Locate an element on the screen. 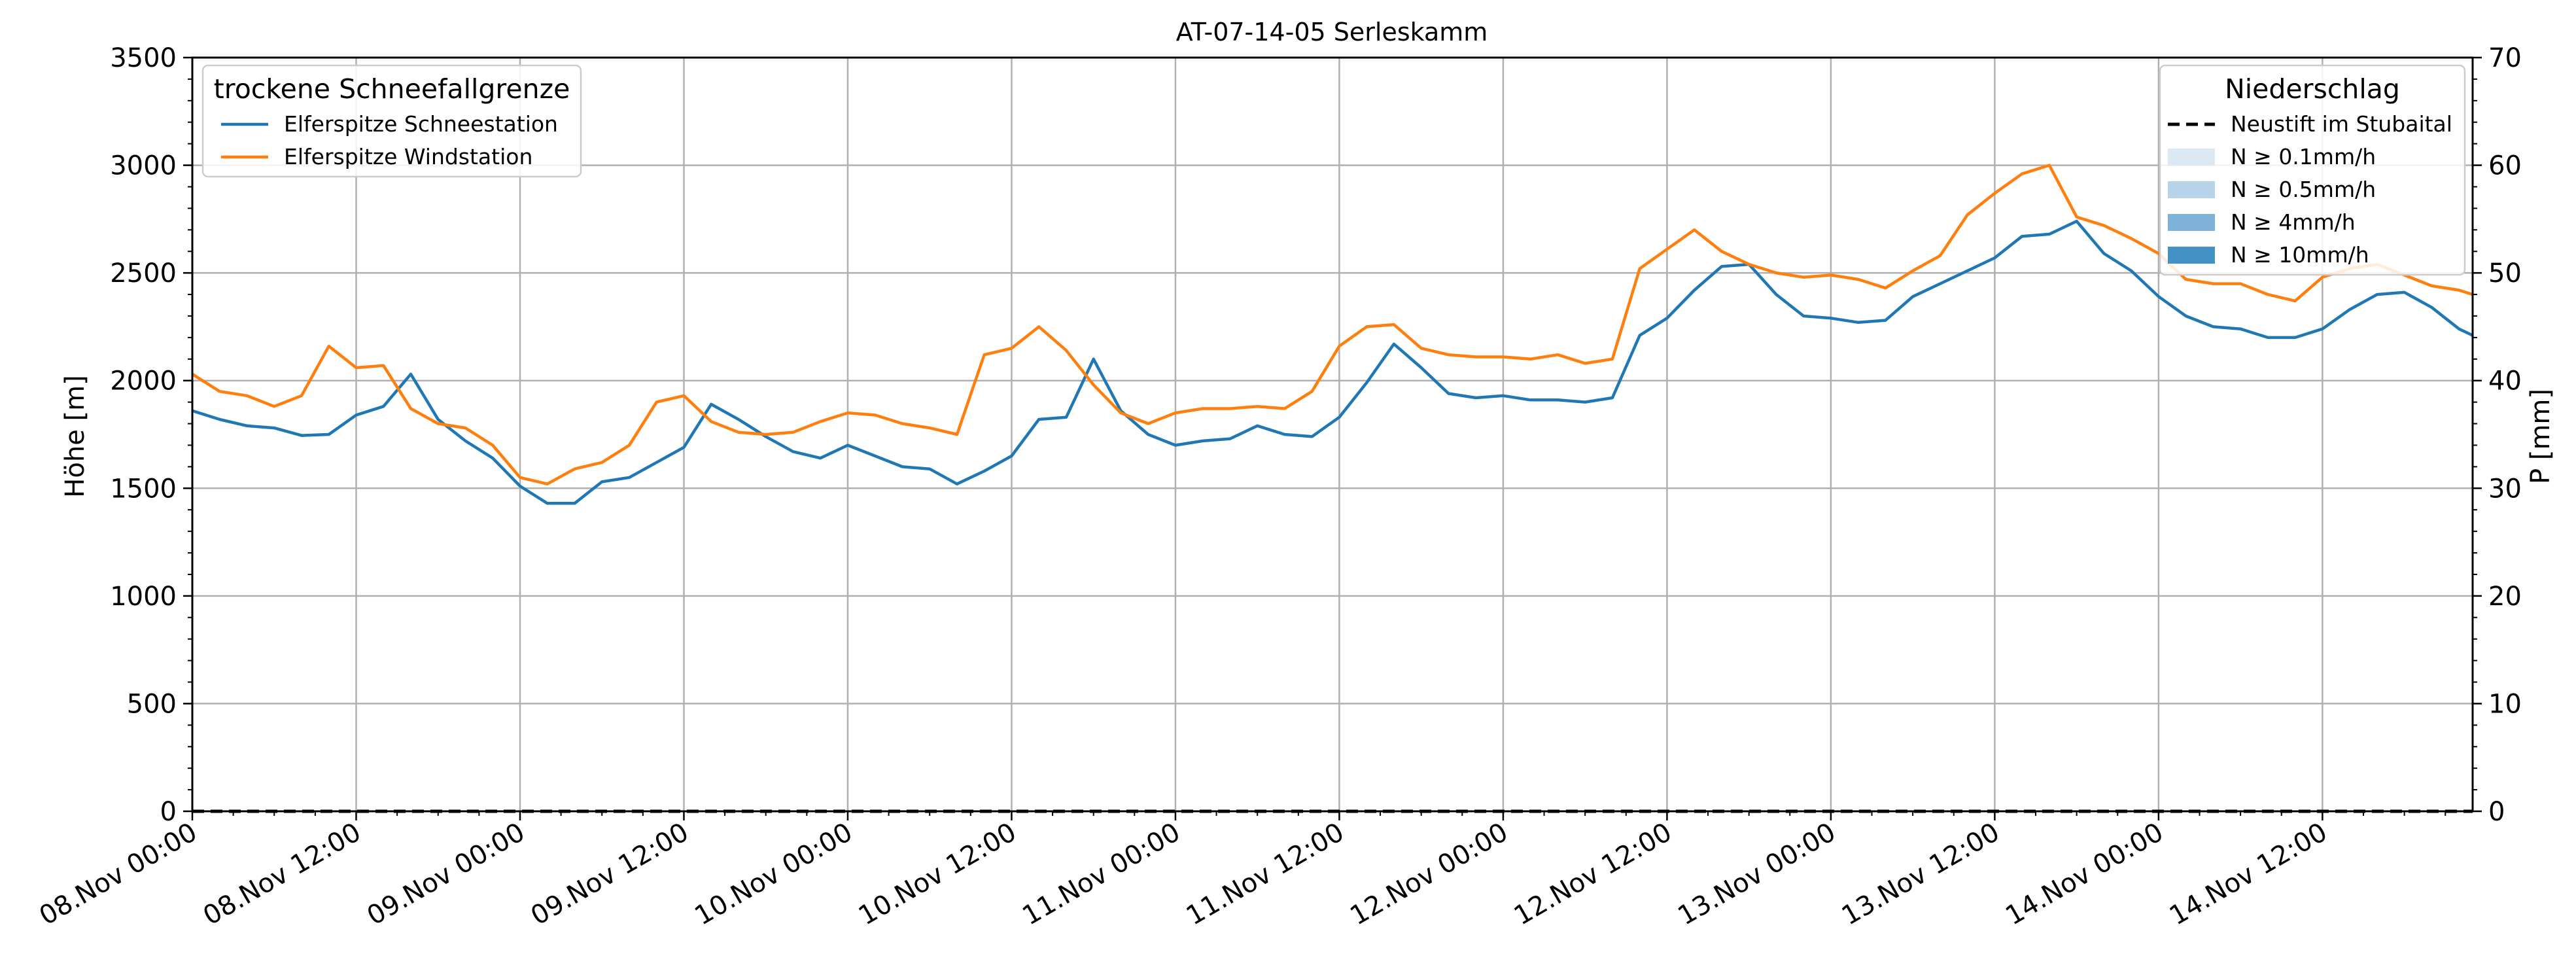  y-tick-label: 1000 is located at coordinates (143, 597).